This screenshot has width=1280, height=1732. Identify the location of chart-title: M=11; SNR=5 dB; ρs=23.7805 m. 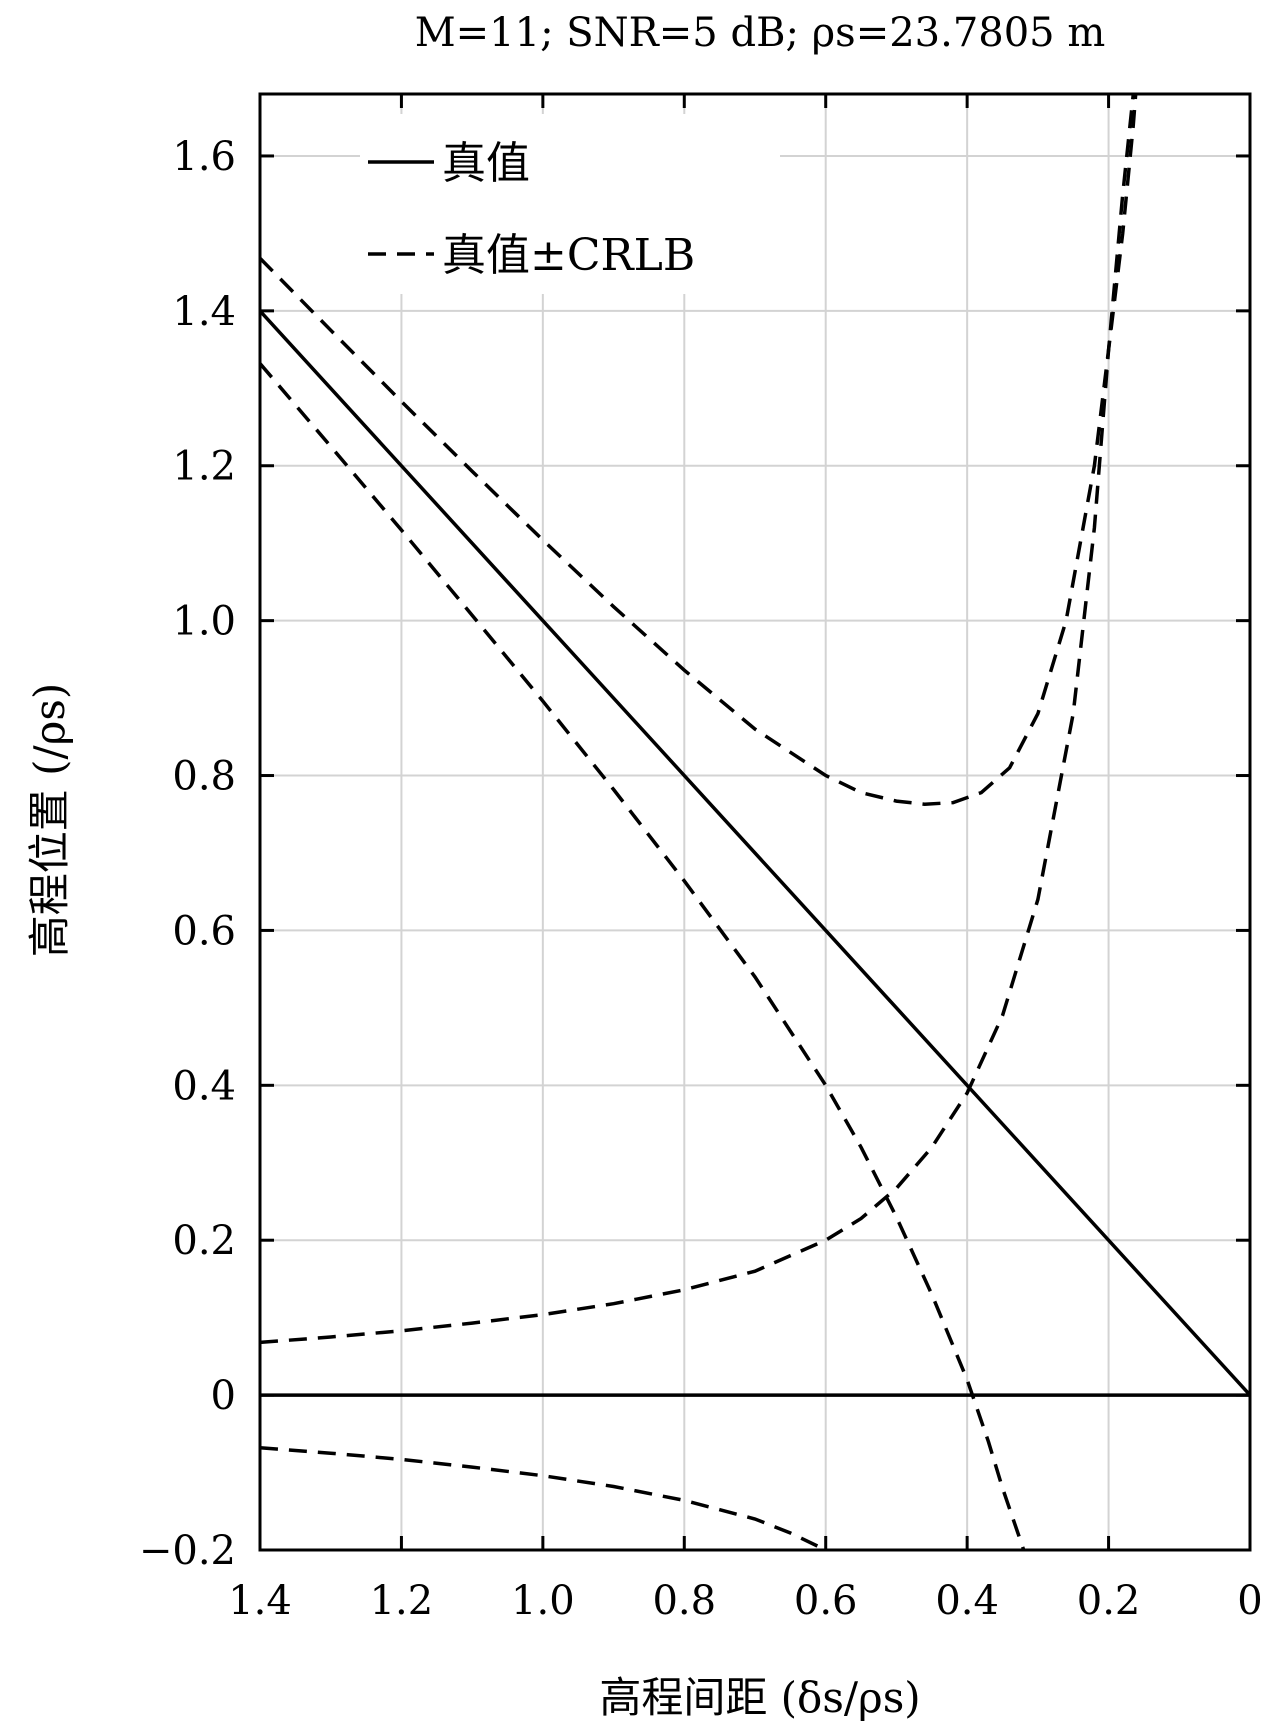
(760, 33).